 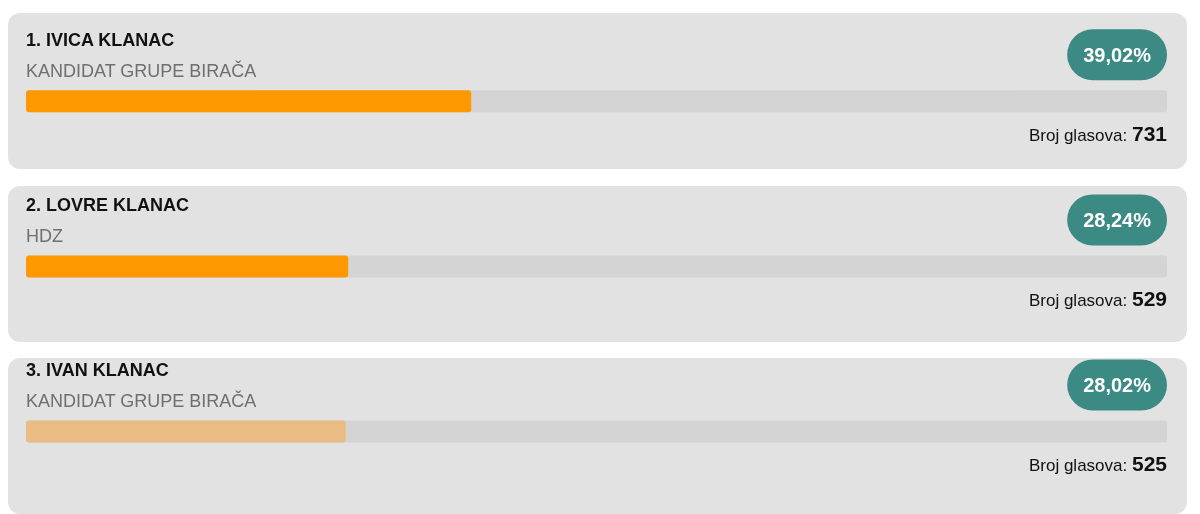 What do you see at coordinates (1097, 299) in the screenshot?
I see `annotation: Broj glasova: 529` at bounding box center [1097, 299].